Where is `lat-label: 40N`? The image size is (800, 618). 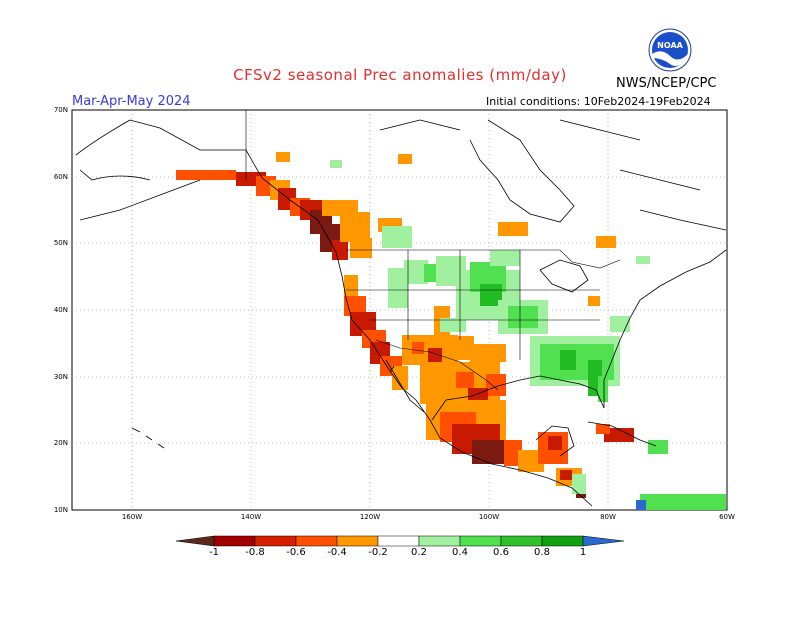 lat-label: 40N is located at coordinates (60, 310).